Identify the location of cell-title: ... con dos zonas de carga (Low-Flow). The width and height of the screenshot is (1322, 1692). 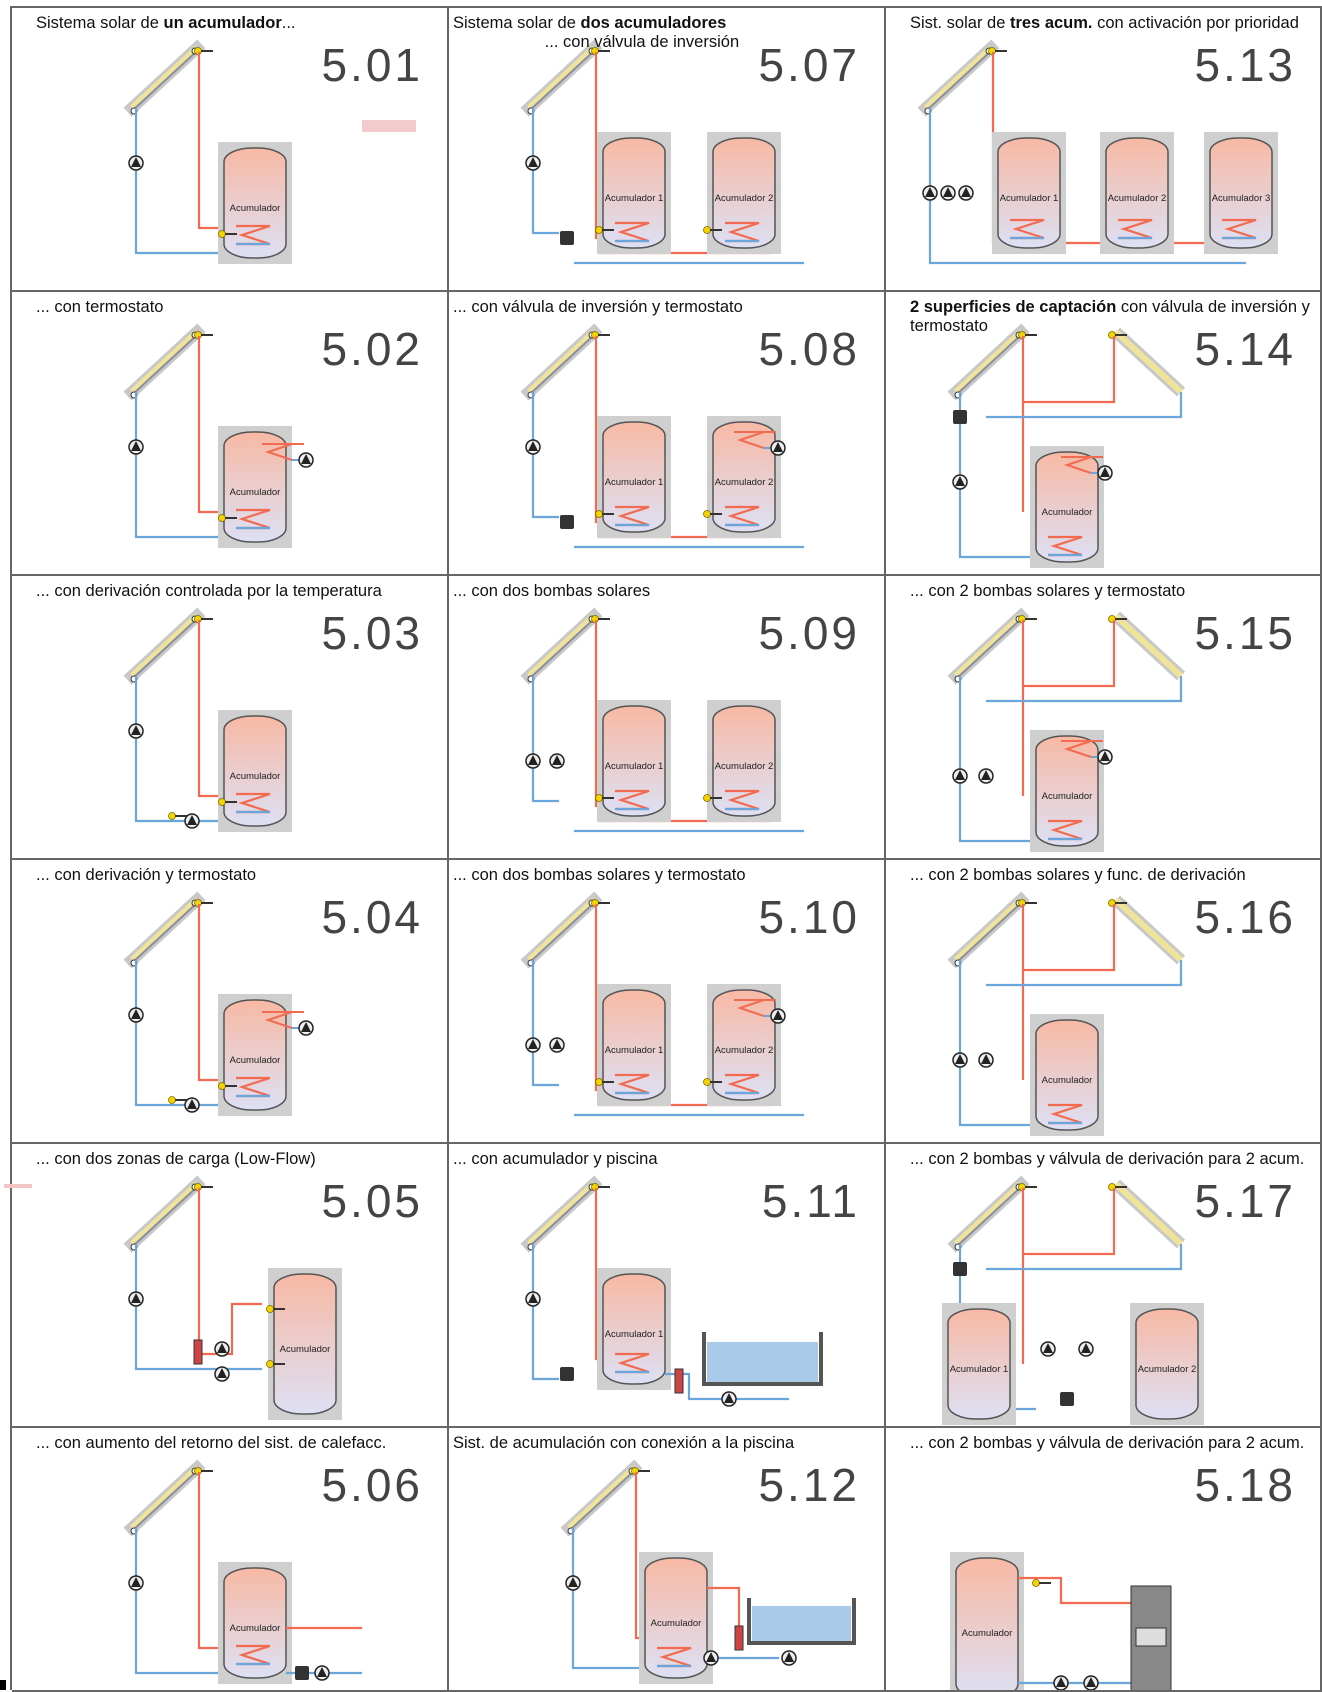
(176, 1159).